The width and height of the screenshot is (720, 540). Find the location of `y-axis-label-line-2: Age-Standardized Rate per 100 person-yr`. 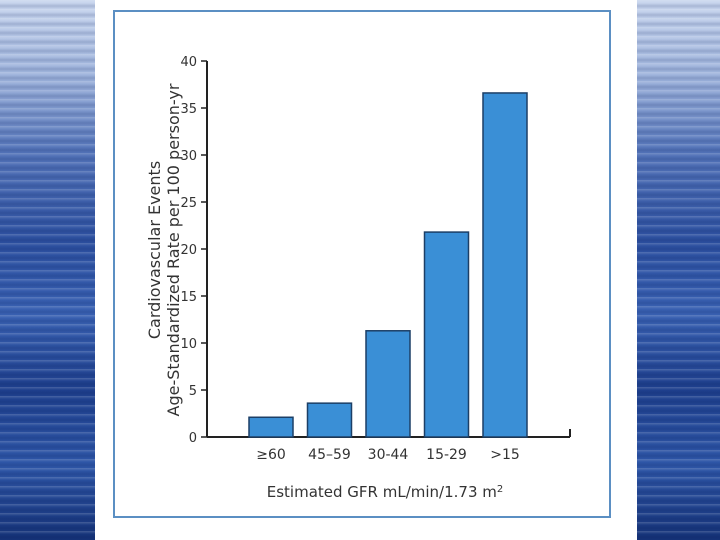

y-axis-label-line-2: Age-Standardized Rate per 100 person-yr is located at coordinates (173, 249).